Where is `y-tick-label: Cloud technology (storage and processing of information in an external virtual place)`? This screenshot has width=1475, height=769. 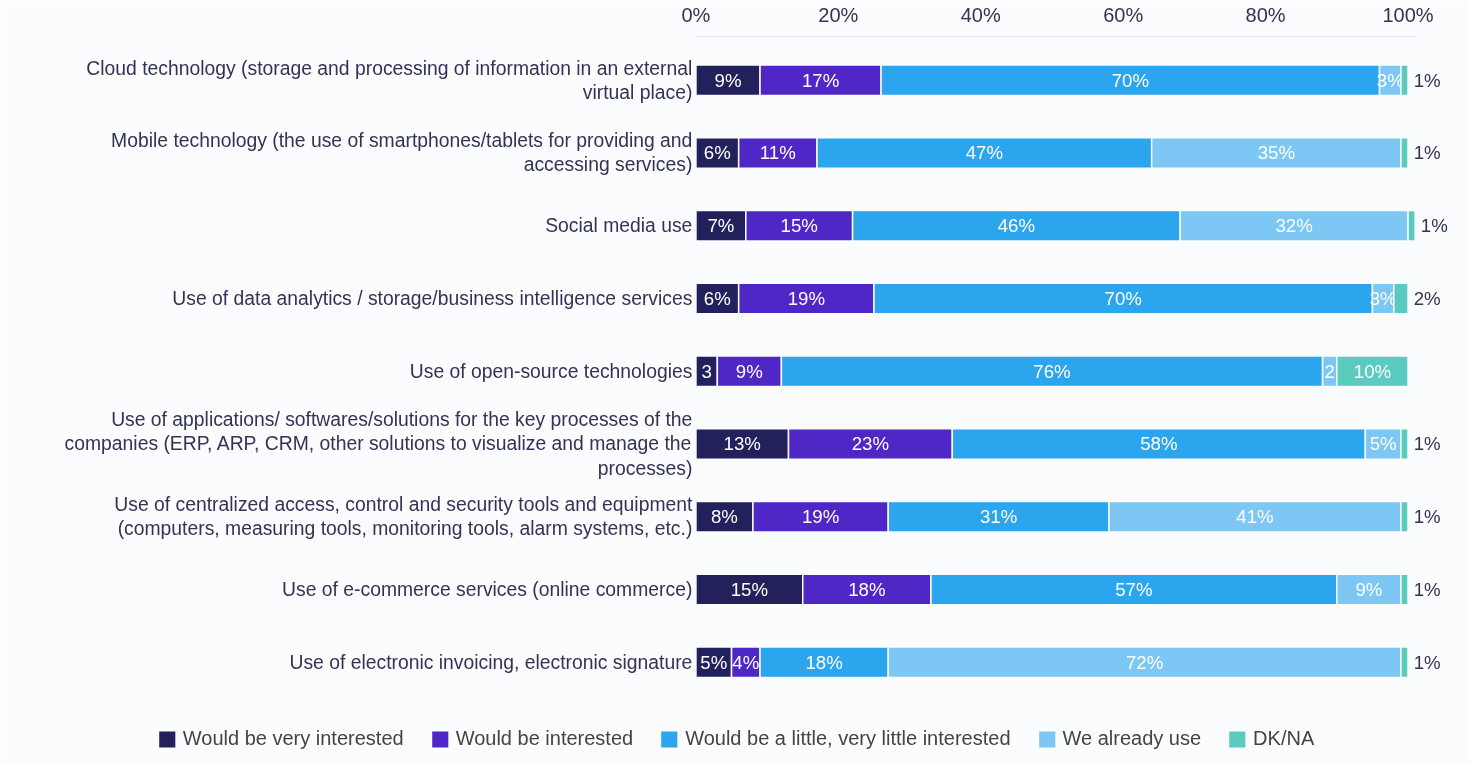
y-tick-label: Cloud technology (storage and processing of information in an external virtual place) is located at coordinates (389, 80).